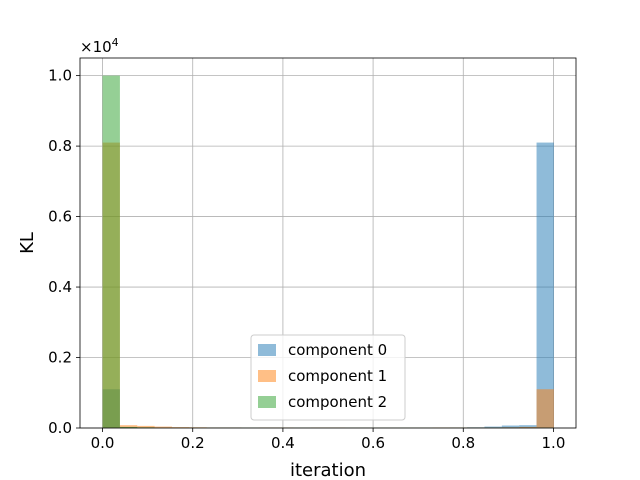 This screenshot has width=640, height=480. Describe the element at coordinates (337, 376) in the screenshot. I see `legend-label: component 1` at that location.